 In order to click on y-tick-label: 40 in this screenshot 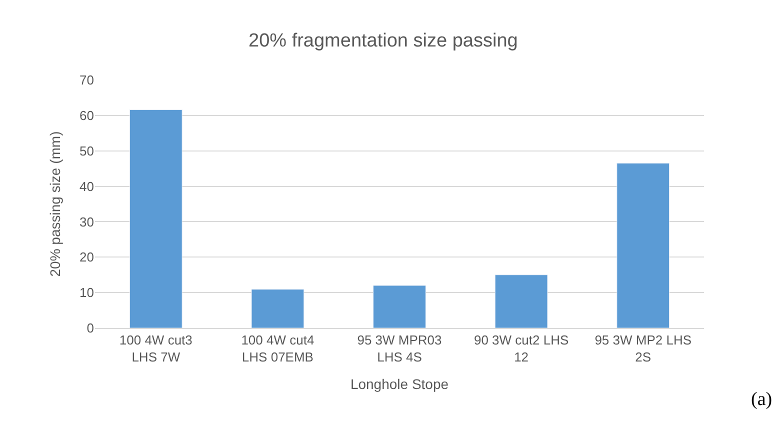, I will do `click(87, 186)`.